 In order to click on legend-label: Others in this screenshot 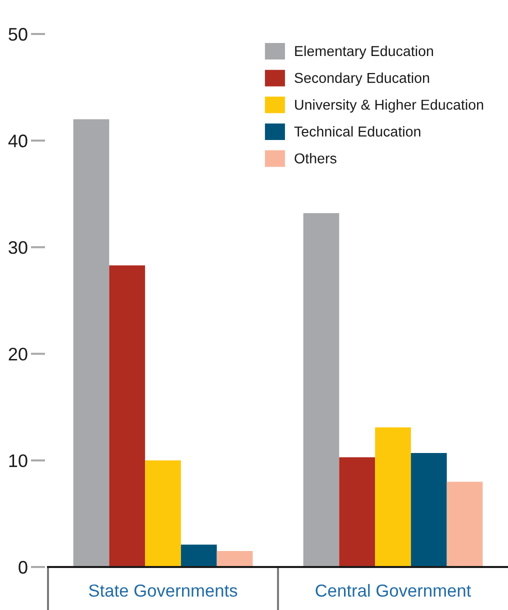, I will do `click(315, 158)`.